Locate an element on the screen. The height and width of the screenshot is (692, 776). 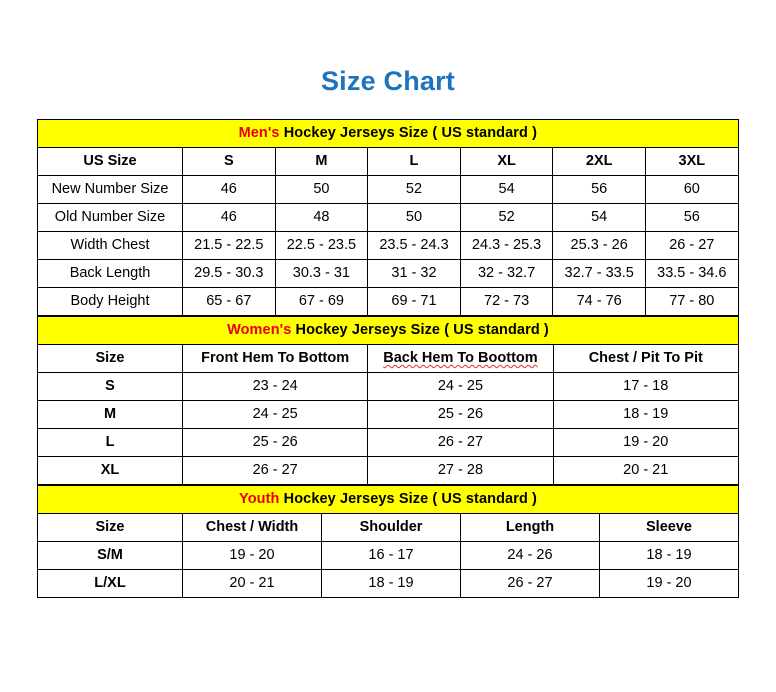
mens-row-3-cell-3: 31 - 32 is located at coordinates (414, 273).